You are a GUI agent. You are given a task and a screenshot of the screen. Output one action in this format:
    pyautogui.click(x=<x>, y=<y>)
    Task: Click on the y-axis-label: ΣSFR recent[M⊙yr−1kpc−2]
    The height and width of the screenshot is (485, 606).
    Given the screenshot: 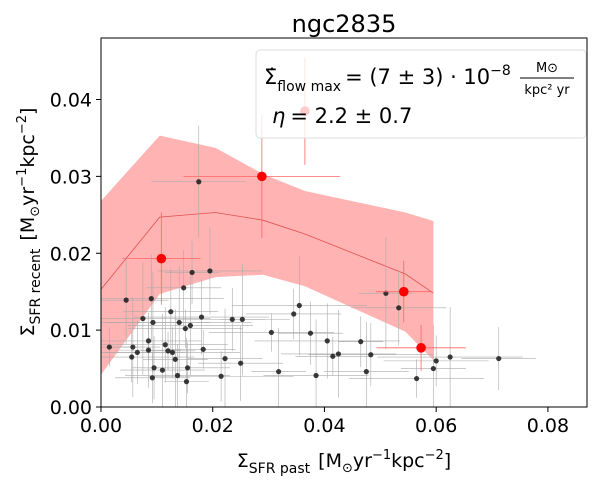 What is the action you would take?
    pyautogui.click(x=29, y=222)
    